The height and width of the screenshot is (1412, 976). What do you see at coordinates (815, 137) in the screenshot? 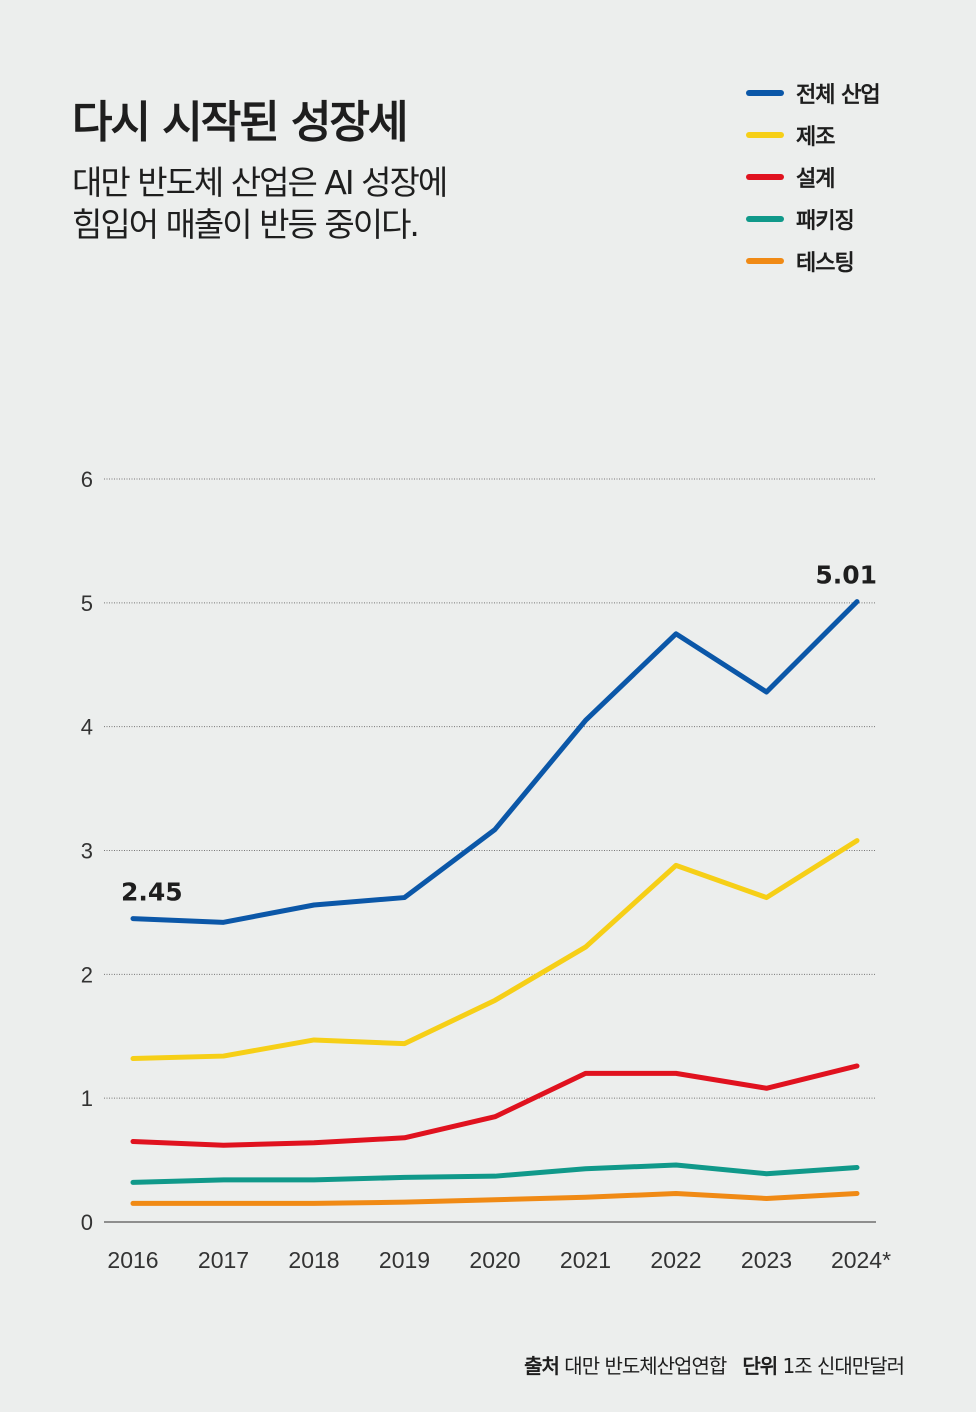
I see `legend-label: 제조` at bounding box center [815, 137].